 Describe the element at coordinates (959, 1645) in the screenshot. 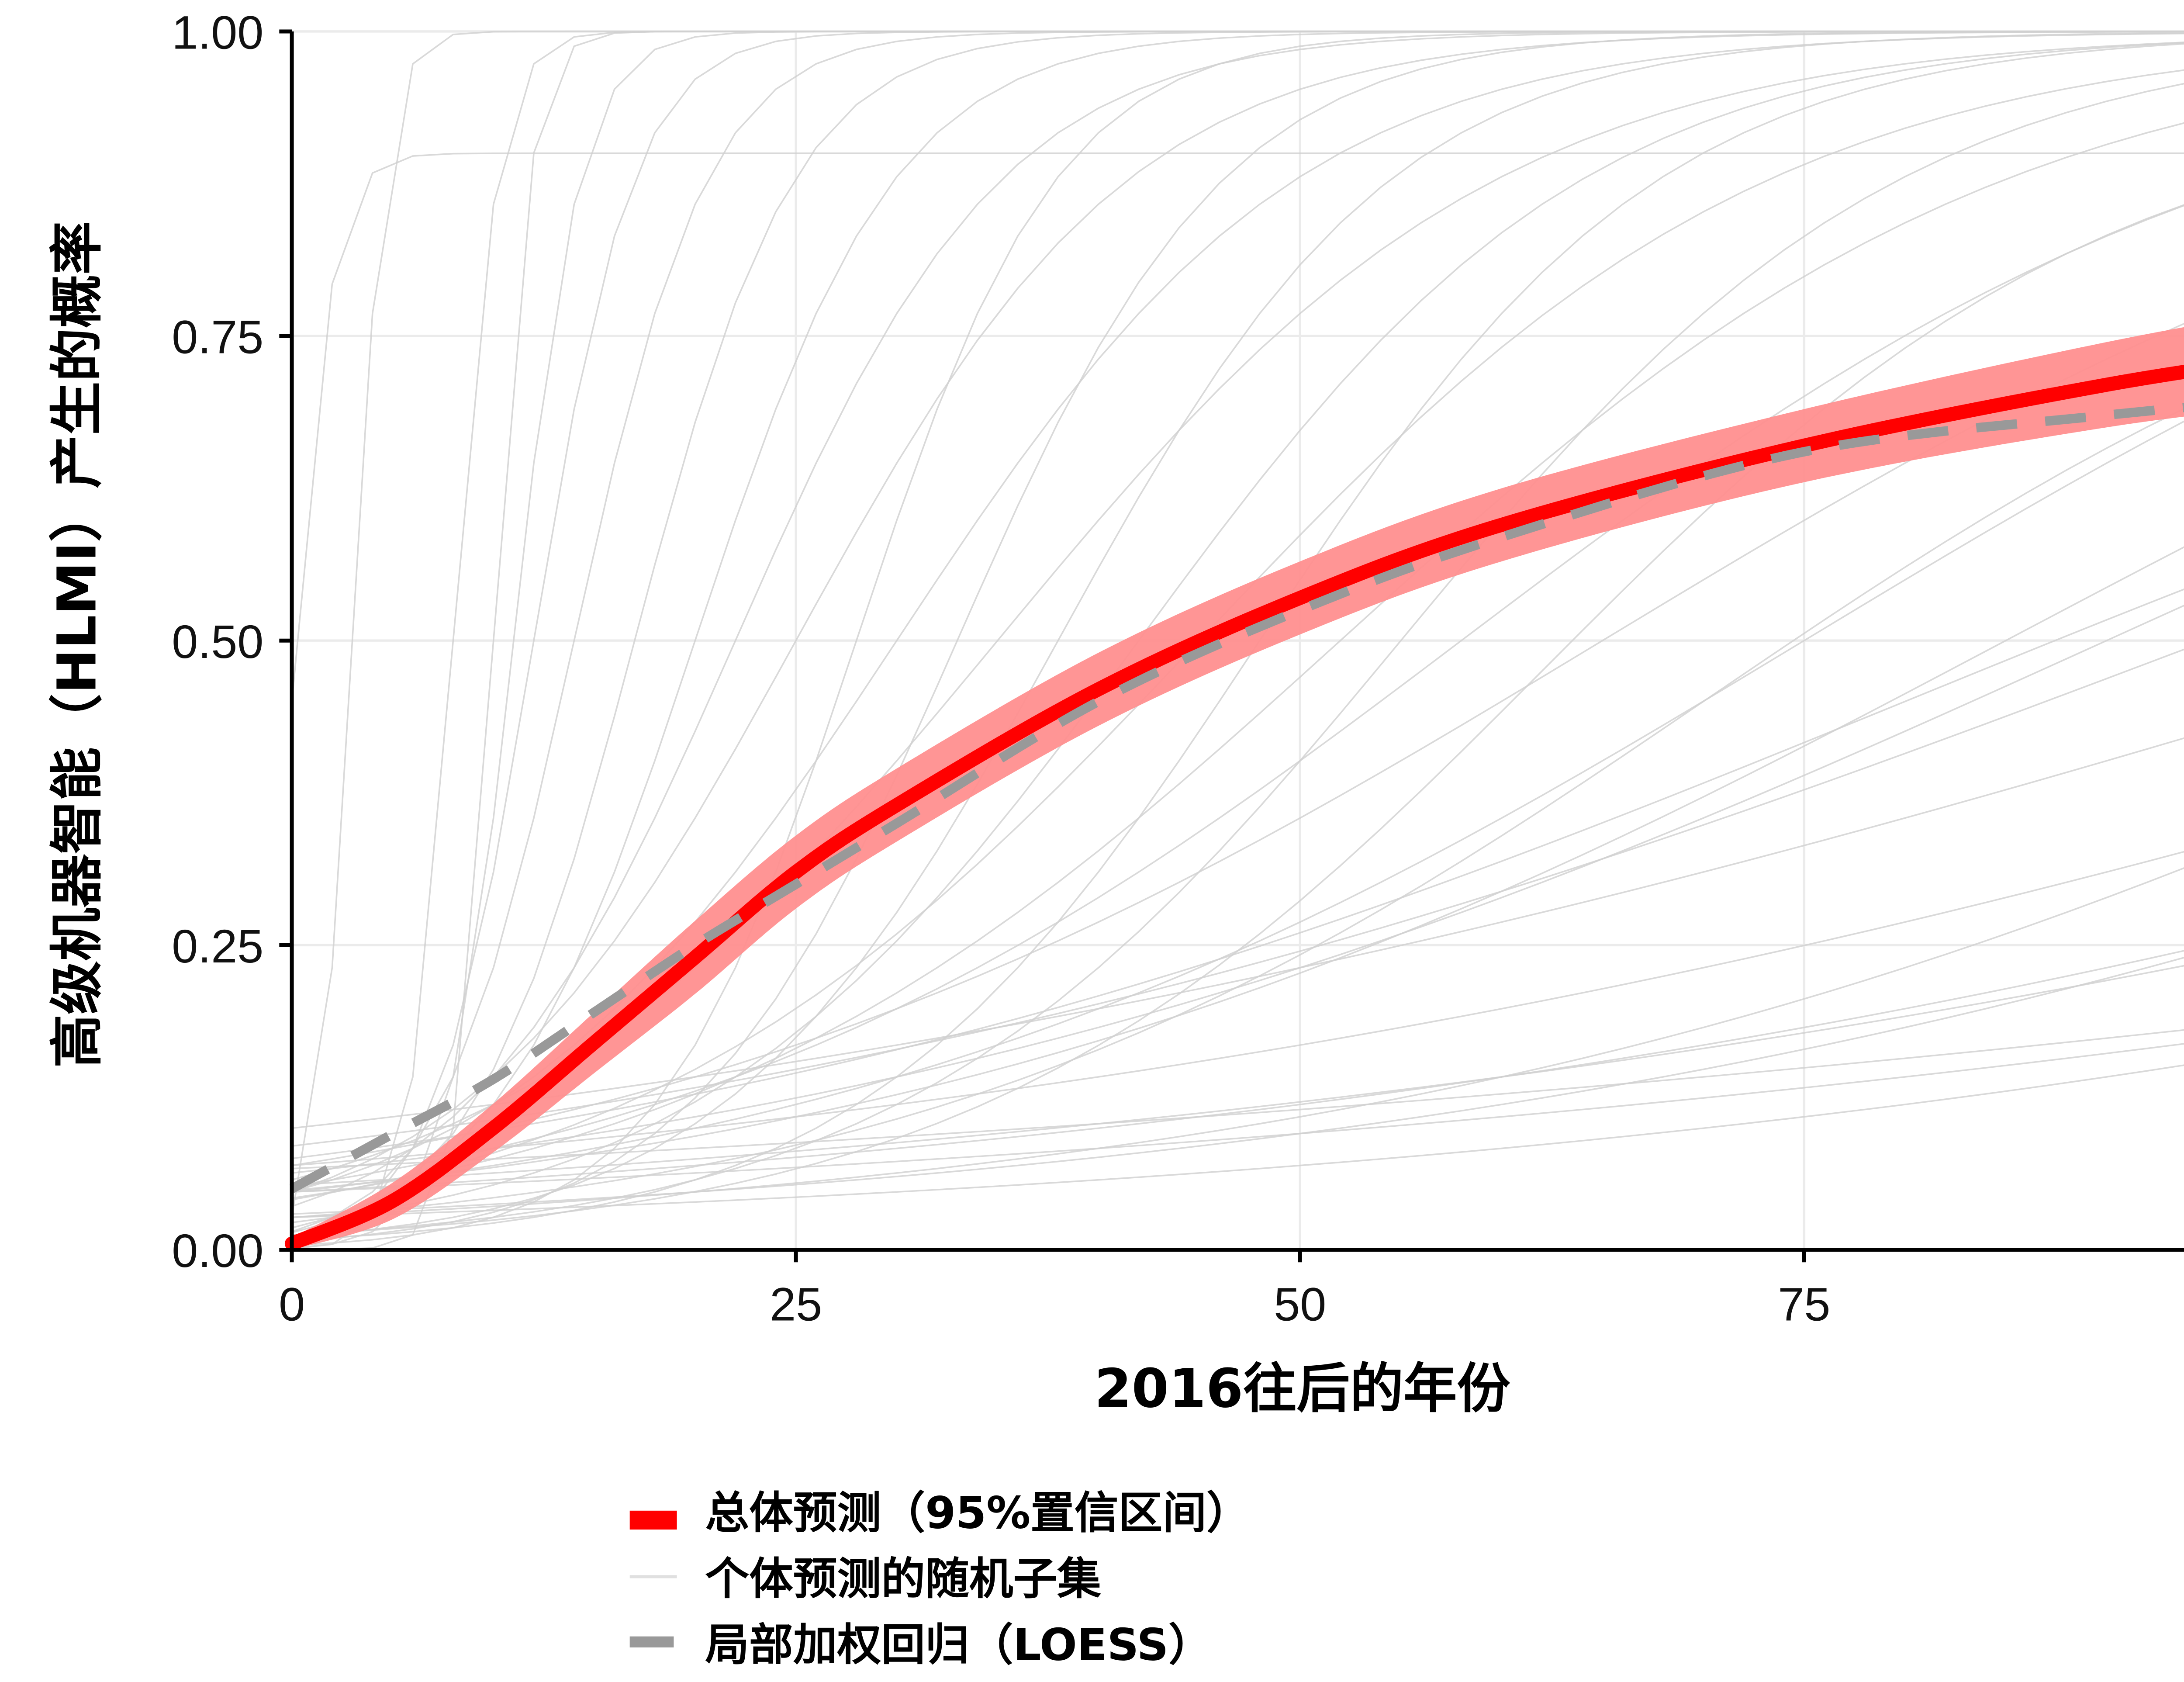

I see `legend-label-loess: 局部加权回归（LOESS）` at that location.